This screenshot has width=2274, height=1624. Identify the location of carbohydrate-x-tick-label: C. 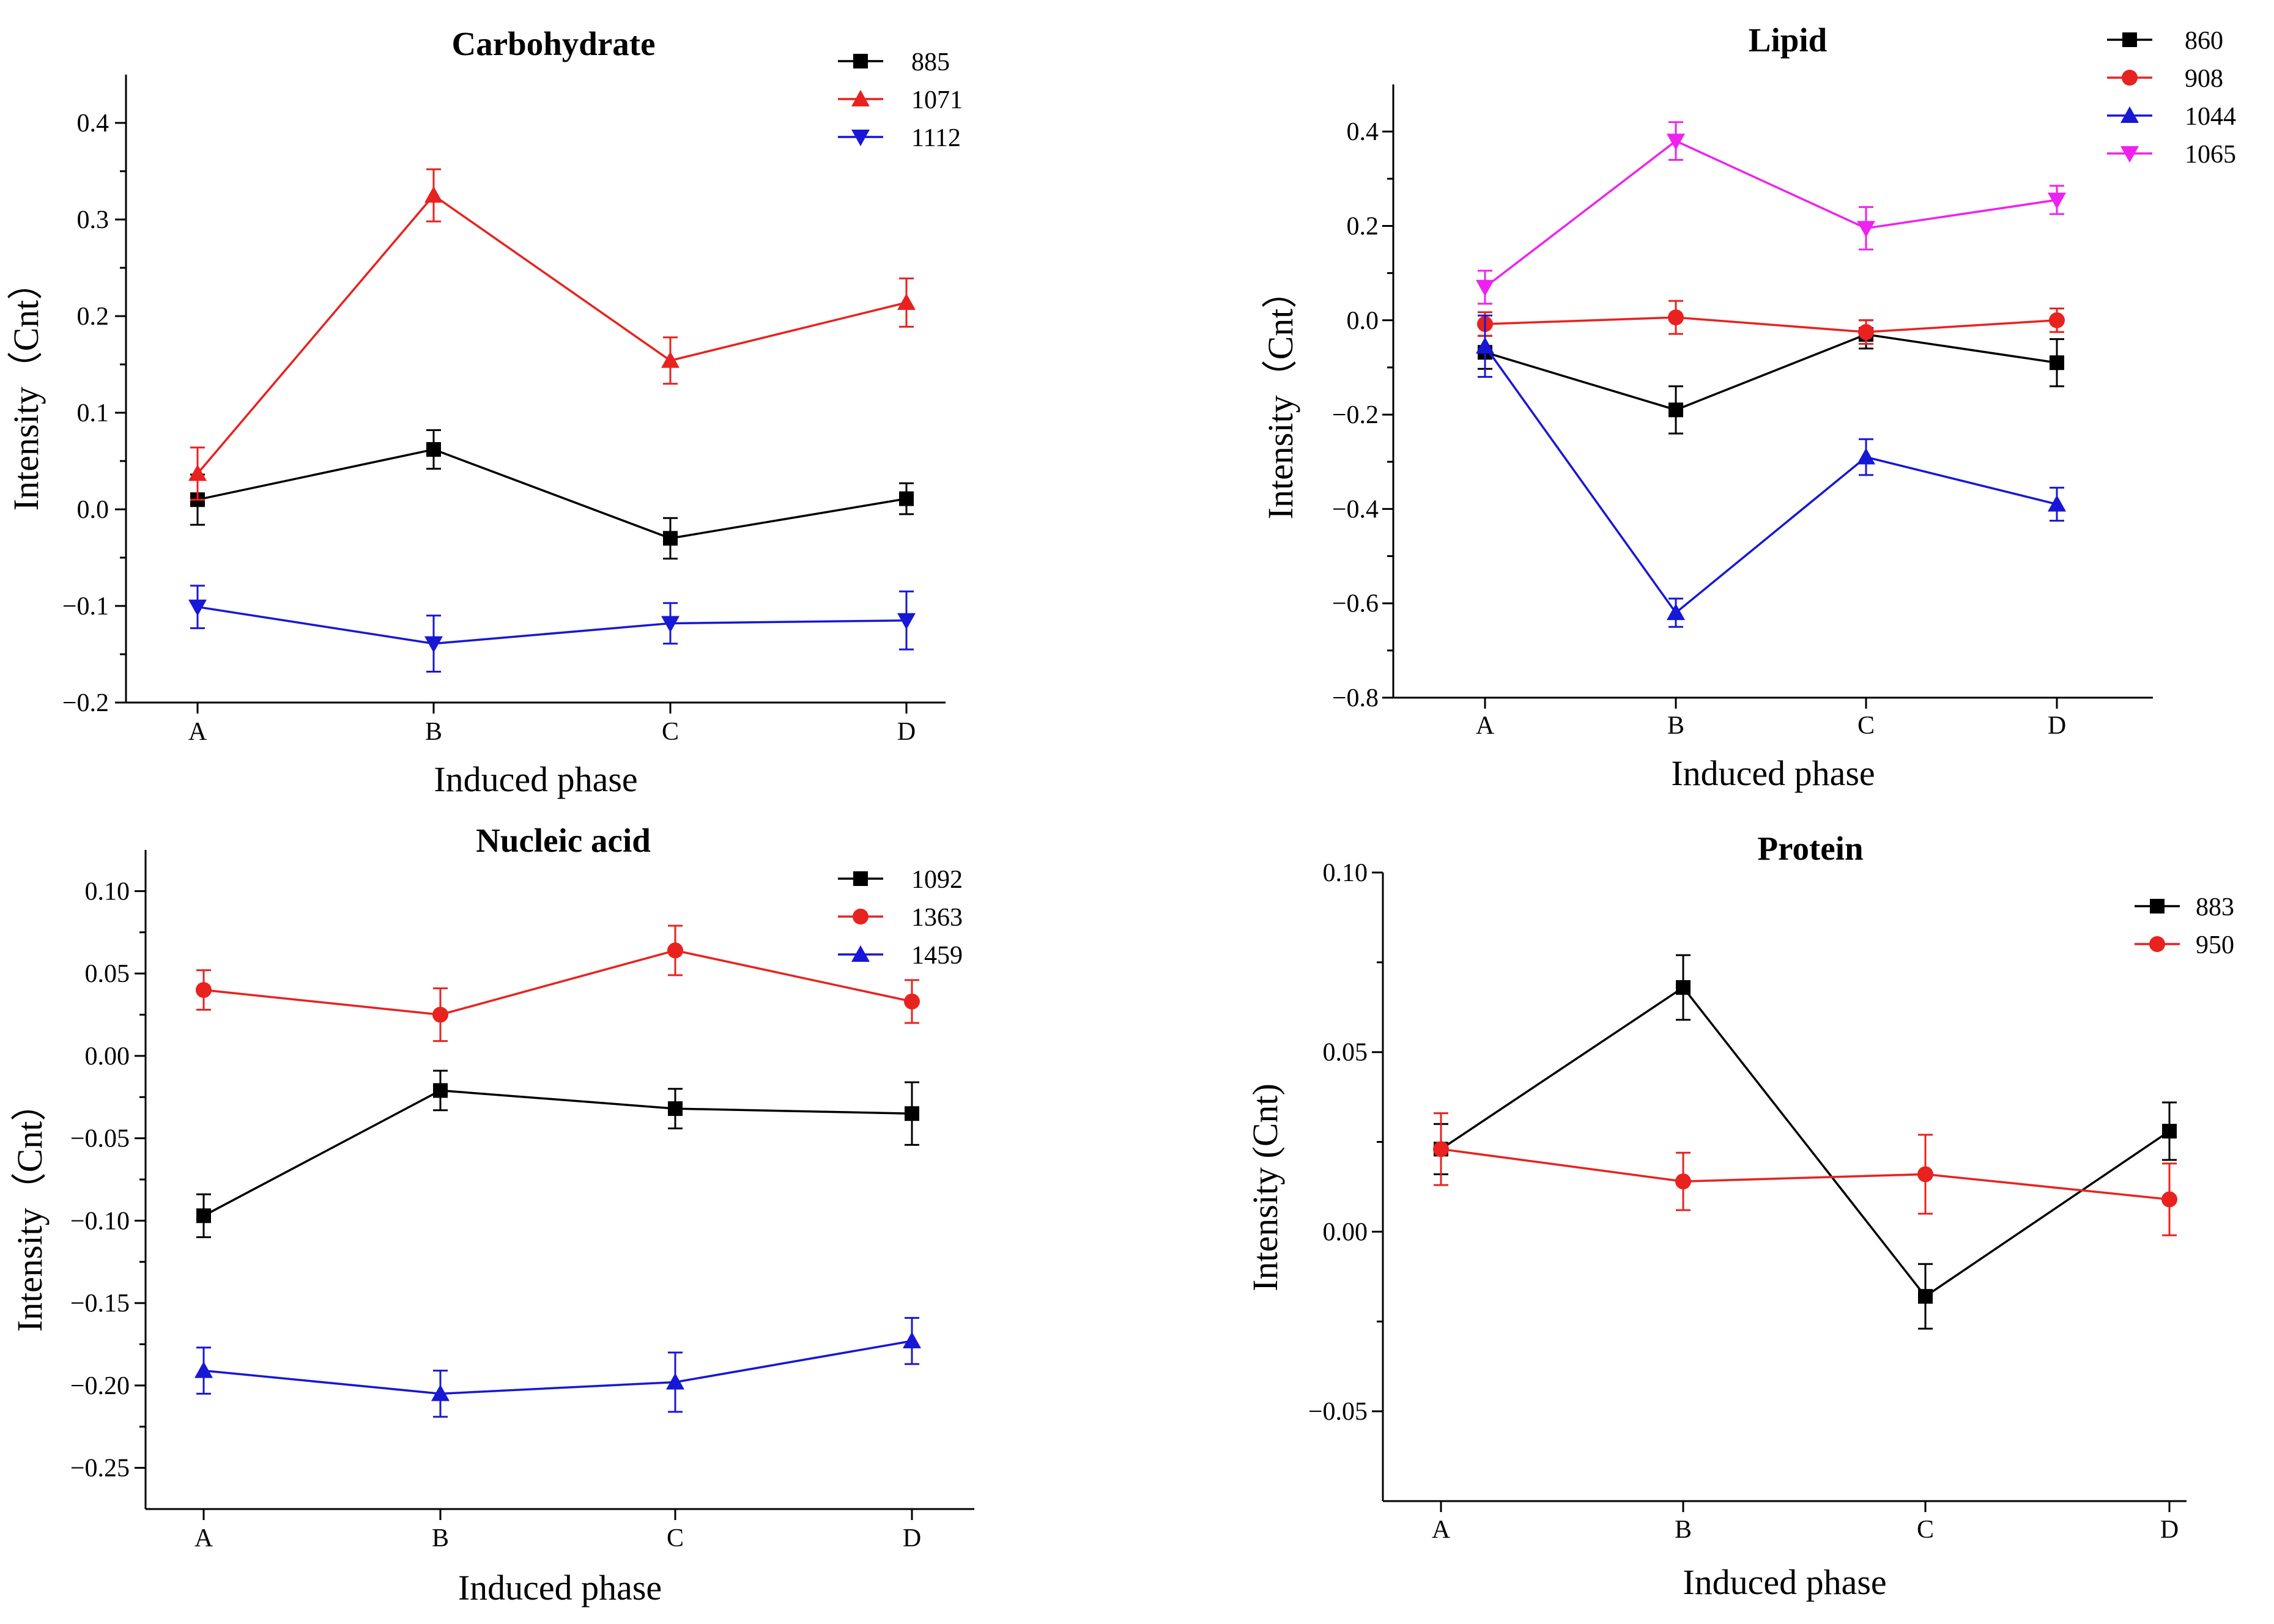
(671, 732).